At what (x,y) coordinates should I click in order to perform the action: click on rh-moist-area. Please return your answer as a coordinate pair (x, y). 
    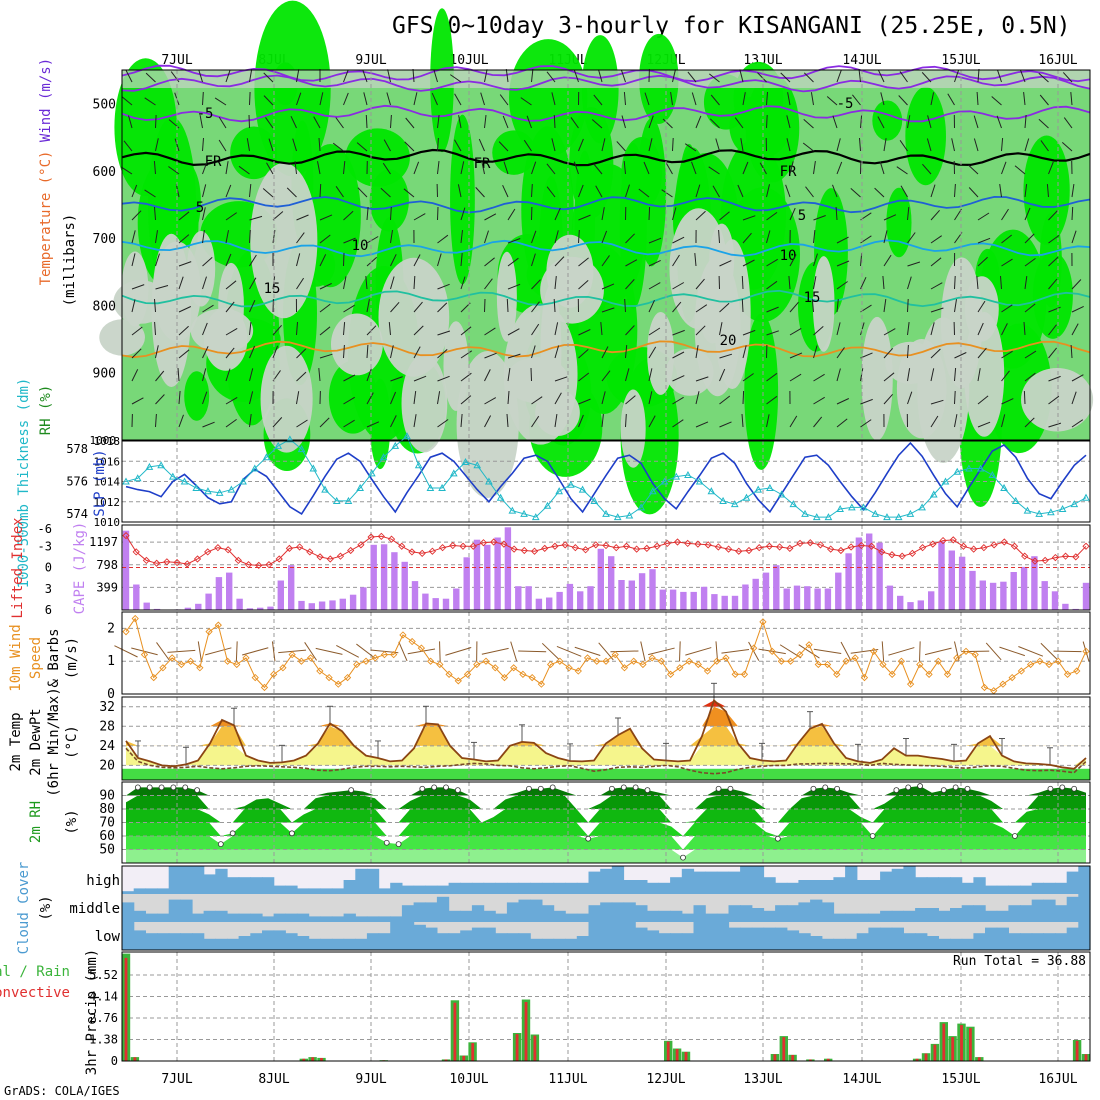
    Looking at the image, I should click on (899, 222).